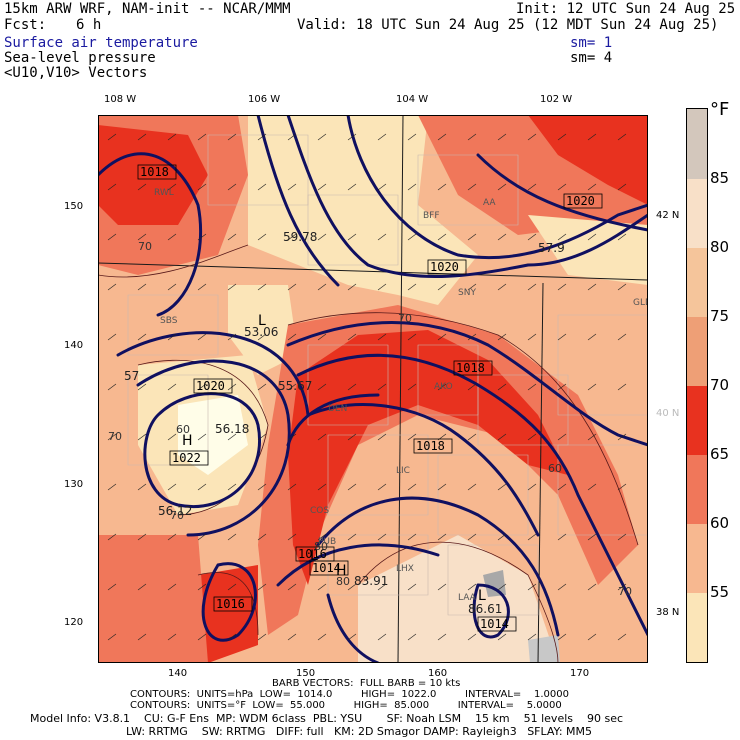 This screenshot has height=740, width=740. What do you see at coordinates (668, 612) in the screenshot?
I see `lat-label-38n: 38 N` at bounding box center [668, 612].